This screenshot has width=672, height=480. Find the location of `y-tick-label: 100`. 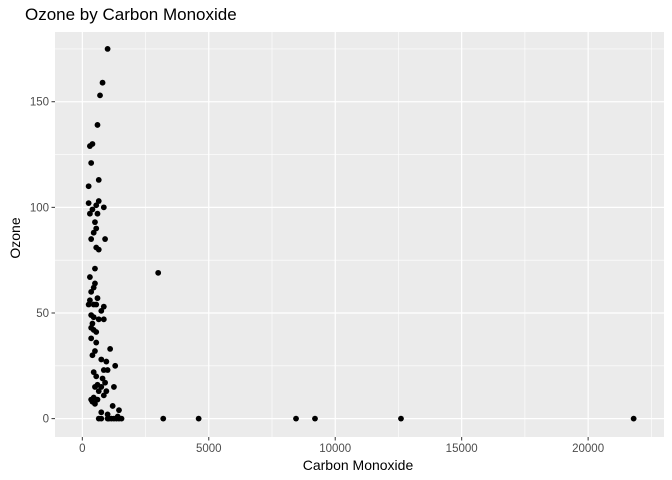

y-tick-label: 100 is located at coordinates (39, 208).